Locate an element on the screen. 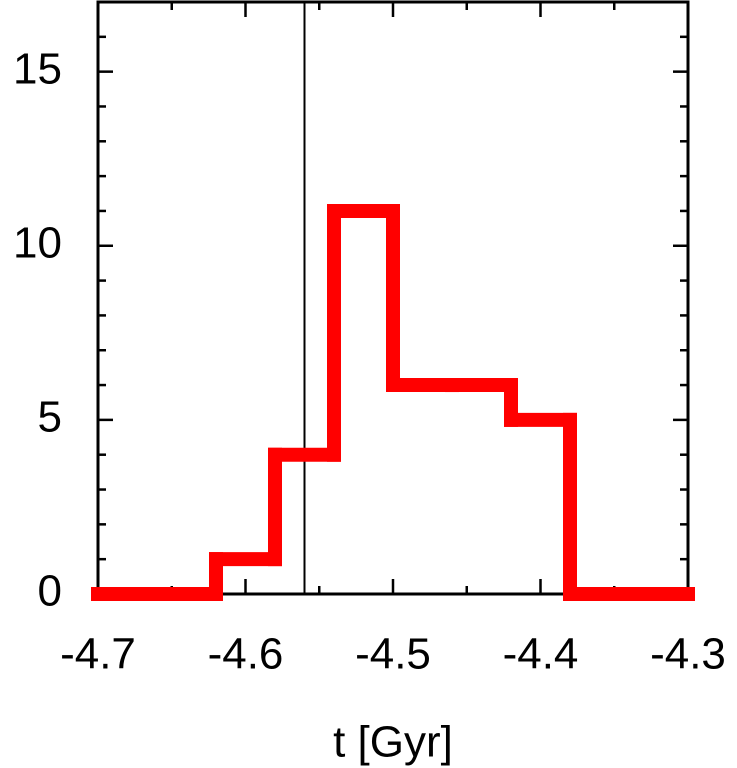 The width and height of the screenshot is (737, 768). y-tick-label: 5 is located at coordinates (50, 417).